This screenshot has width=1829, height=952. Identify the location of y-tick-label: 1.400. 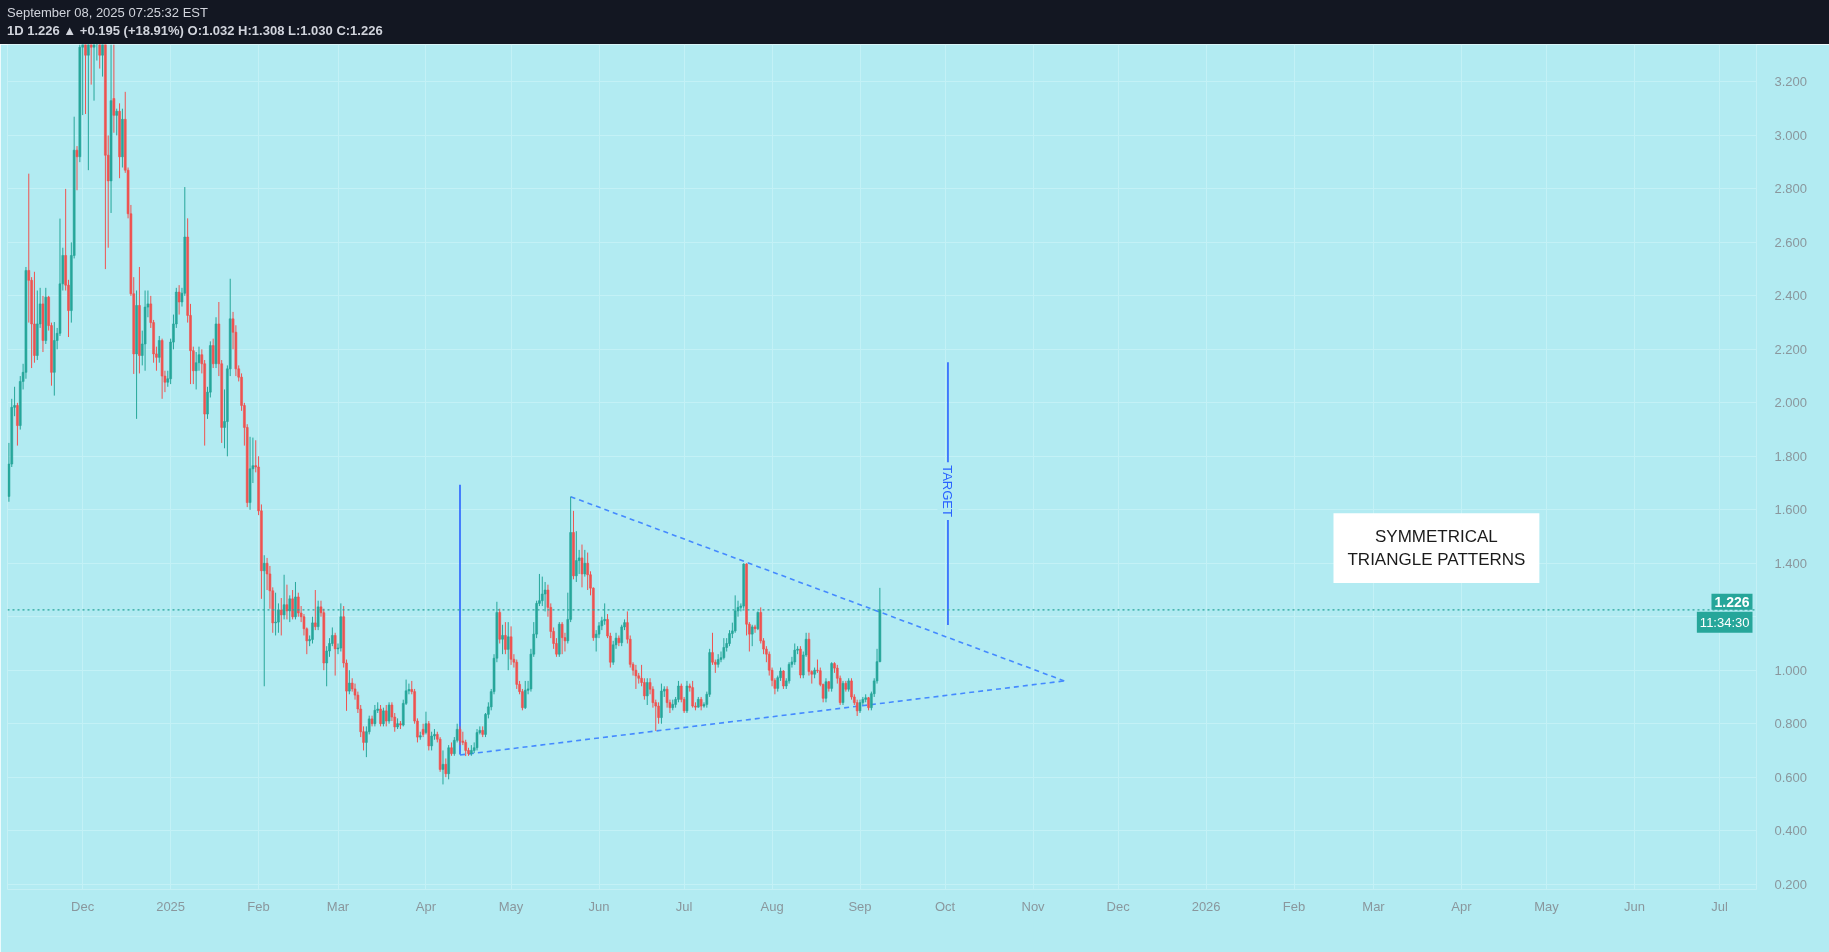
(1791, 563).